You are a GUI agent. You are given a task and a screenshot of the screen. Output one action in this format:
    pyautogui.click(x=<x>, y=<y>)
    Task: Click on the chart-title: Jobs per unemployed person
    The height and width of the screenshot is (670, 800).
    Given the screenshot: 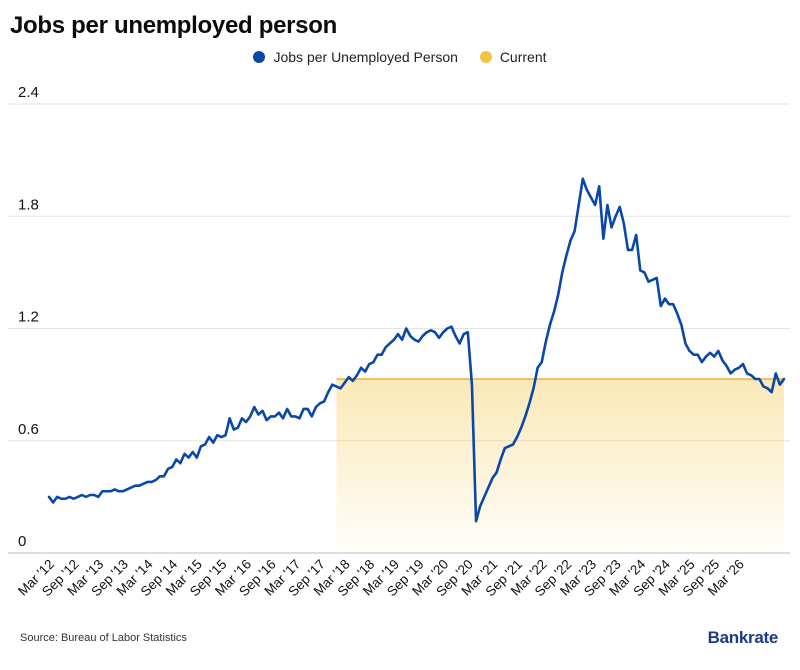 What is the action you would take?
    pyautogui.click(x=173, y=25)
    